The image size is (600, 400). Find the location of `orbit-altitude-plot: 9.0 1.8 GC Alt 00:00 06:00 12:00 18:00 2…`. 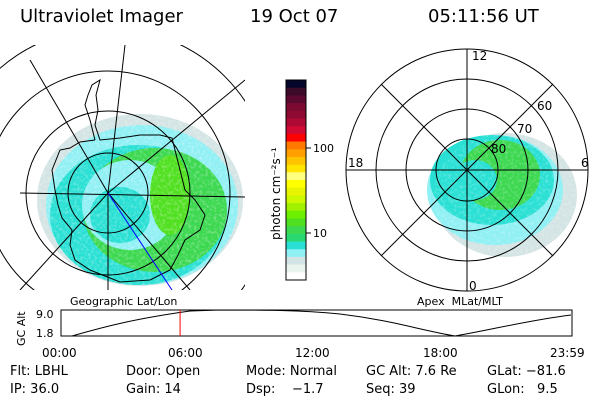

orbit-altitude-plot: 9.0 1.8 GC Alt 00:00 06:00 12:00 18:00 2… is located at coordinates (300, 334).